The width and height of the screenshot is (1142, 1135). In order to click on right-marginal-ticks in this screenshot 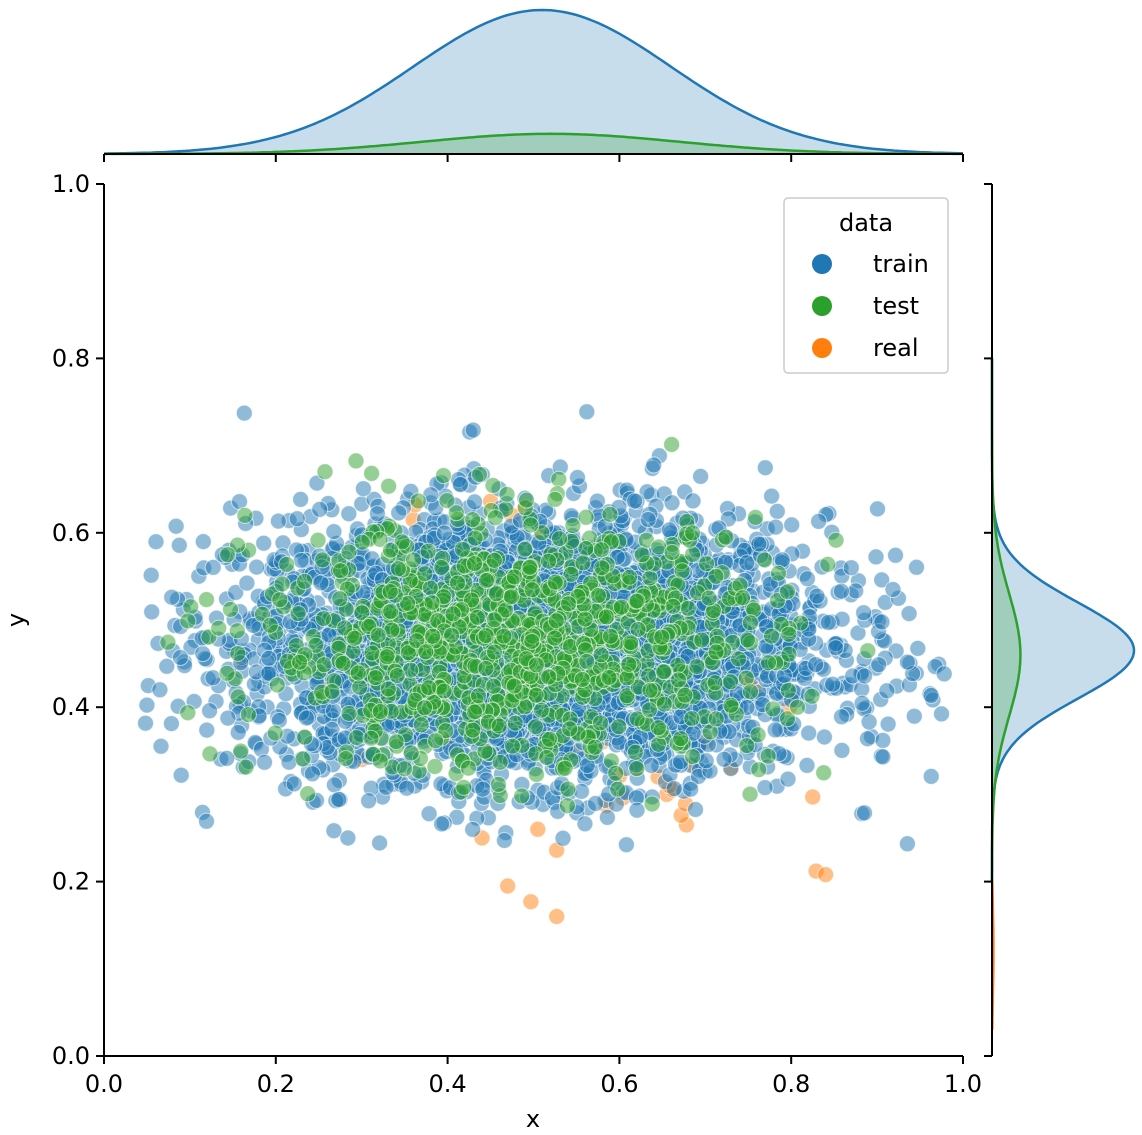, I will do `click(988, 620)`.